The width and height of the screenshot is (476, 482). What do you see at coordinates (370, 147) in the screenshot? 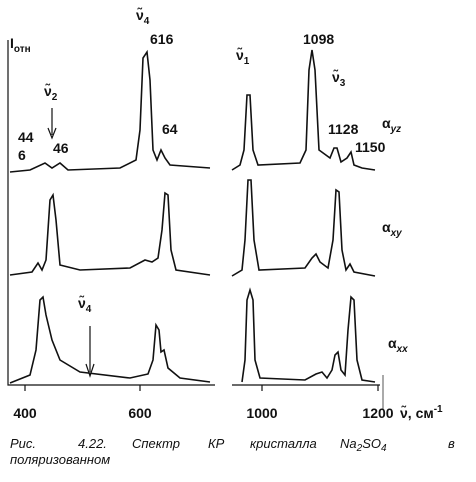
I see `peak-label: 1150` at bounding box center [370, 147].